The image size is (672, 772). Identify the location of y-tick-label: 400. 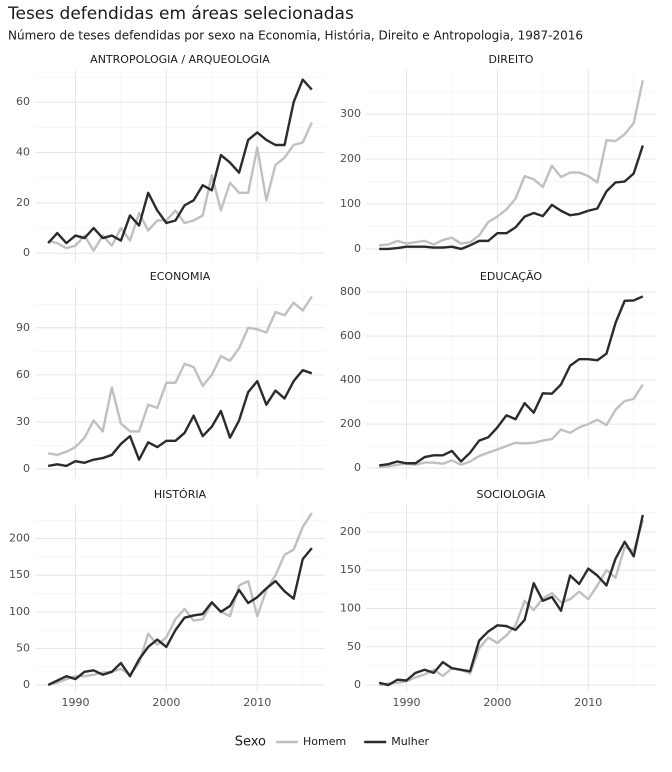
(350, 379).